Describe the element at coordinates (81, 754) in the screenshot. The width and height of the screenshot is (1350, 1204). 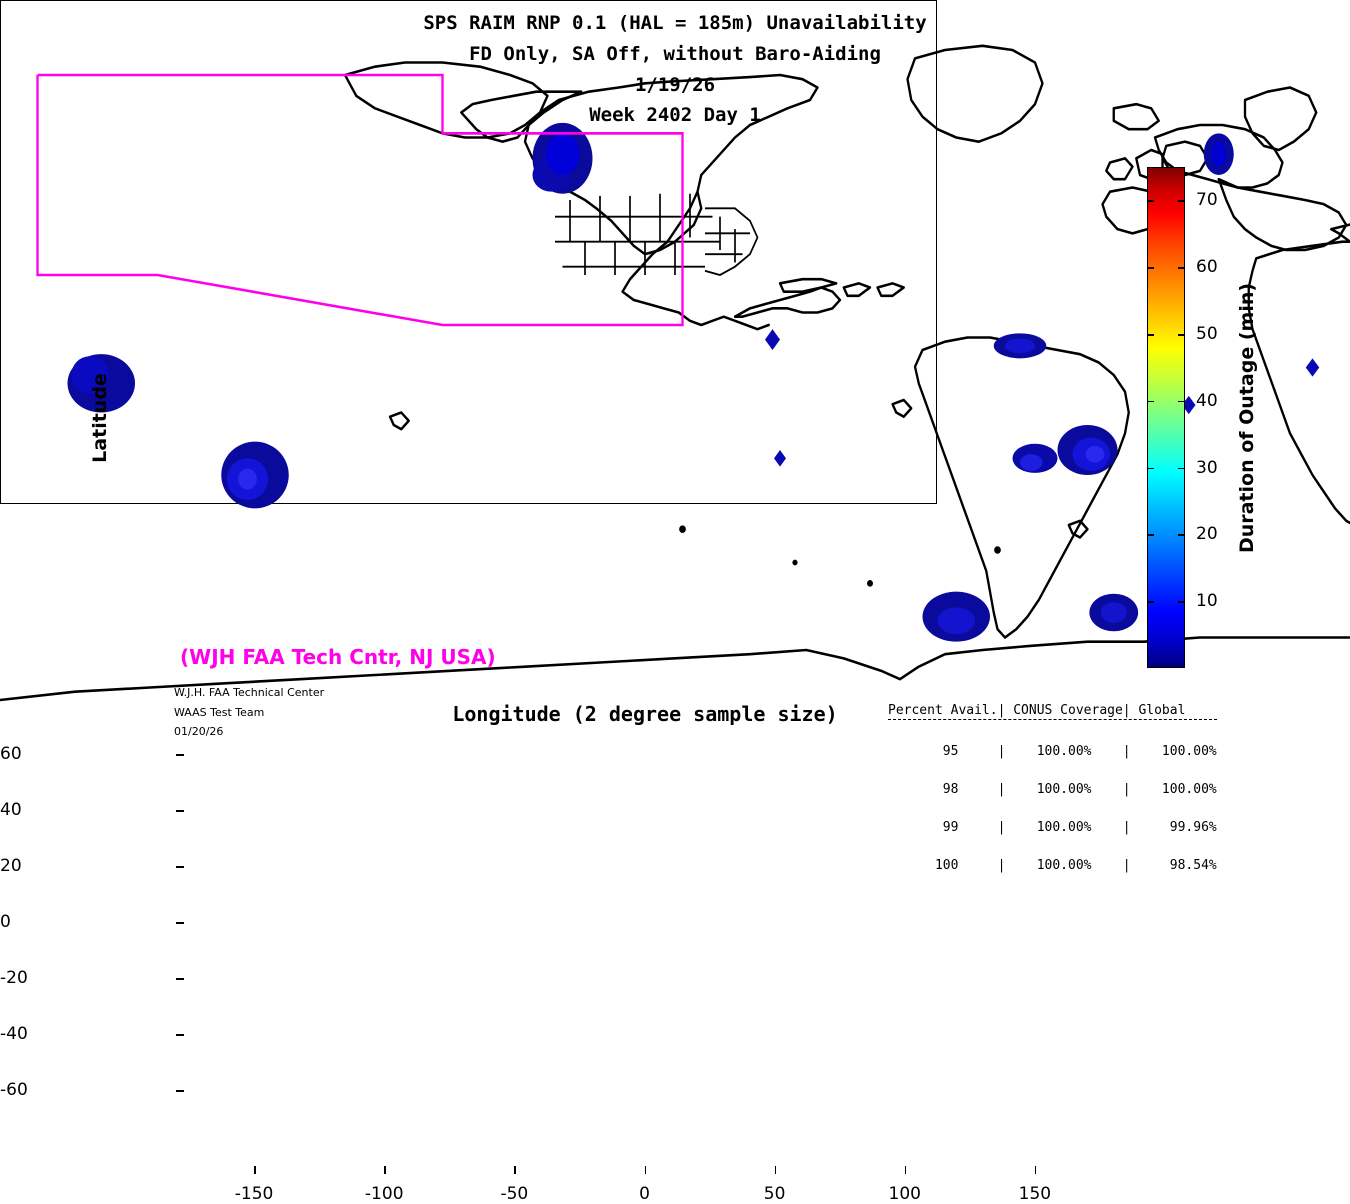
I see `y-tick-label: 60` at that location.